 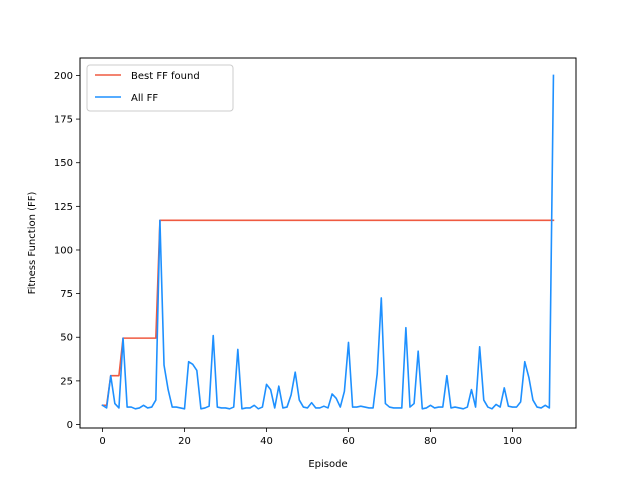 I want to click on y-axis-ticks: 0 25 50 75 100 125 150 175 200, so click(x=67, y=251).